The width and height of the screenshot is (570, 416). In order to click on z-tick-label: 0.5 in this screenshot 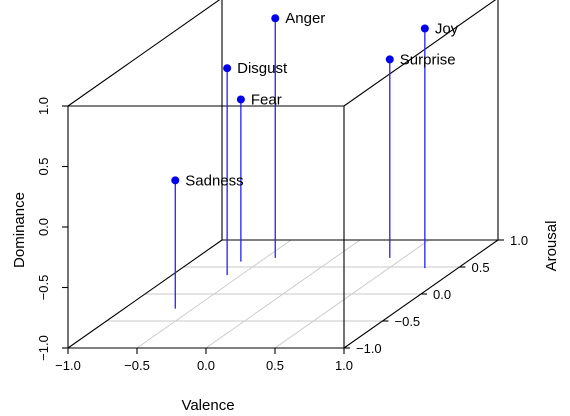, I will do `click(43, 166)`.